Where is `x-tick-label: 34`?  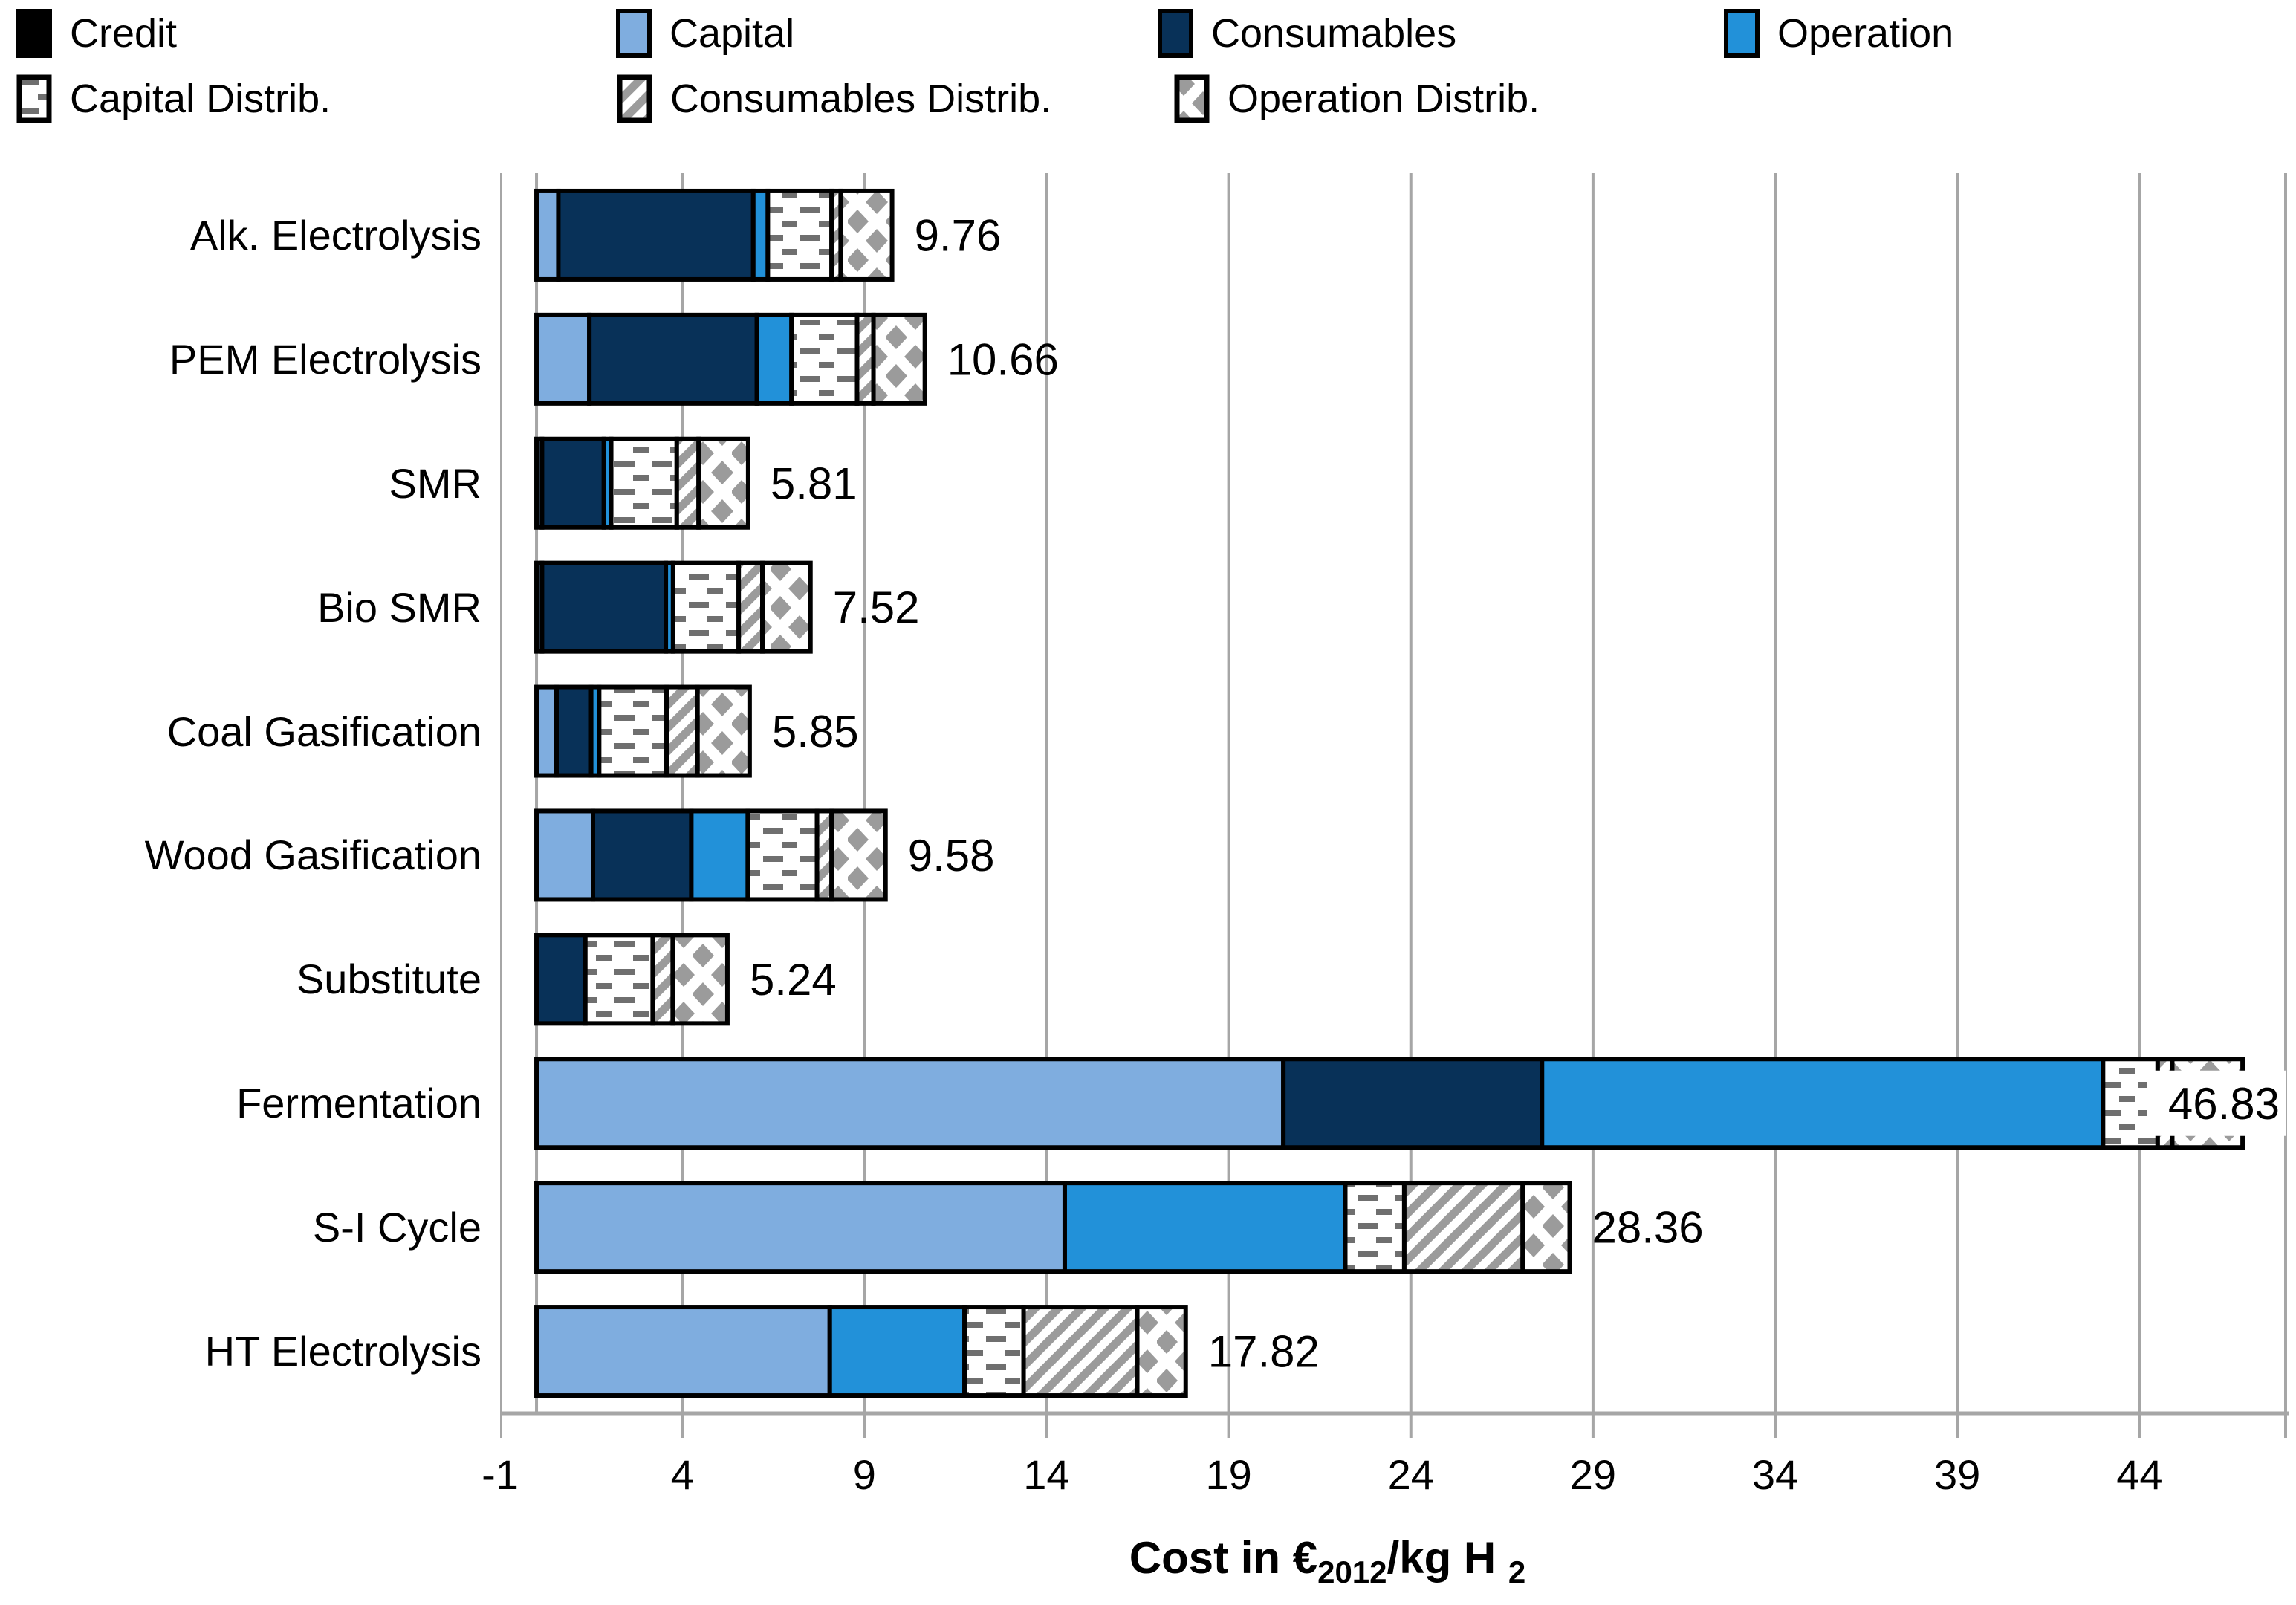
x-tick-label: 34 is located at coordinates (1775, 1474).